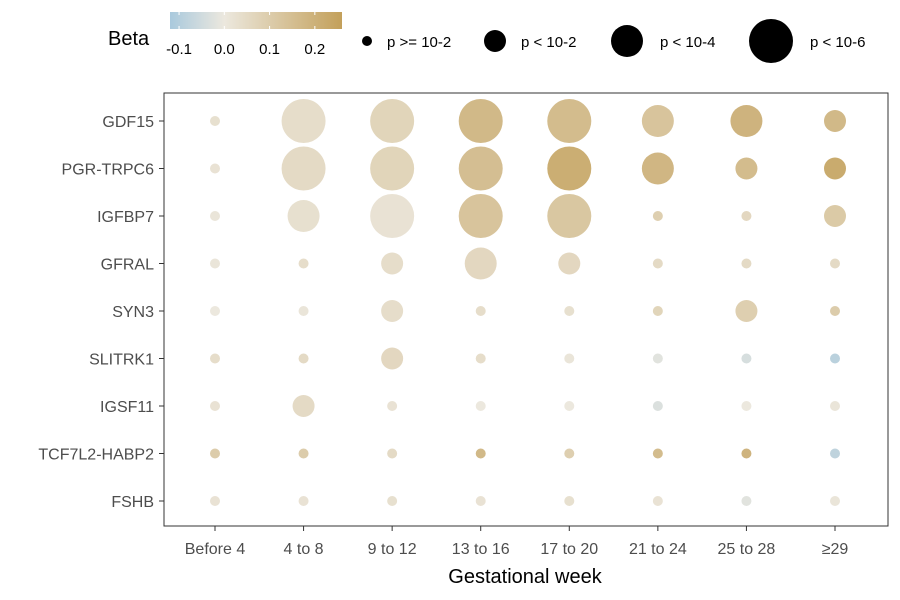 This screenshot has width=900, height=600. Describe the element at coordinates (224, 49) in the screenshot. I see `color-legend-tick-label: 0.0` at that location.